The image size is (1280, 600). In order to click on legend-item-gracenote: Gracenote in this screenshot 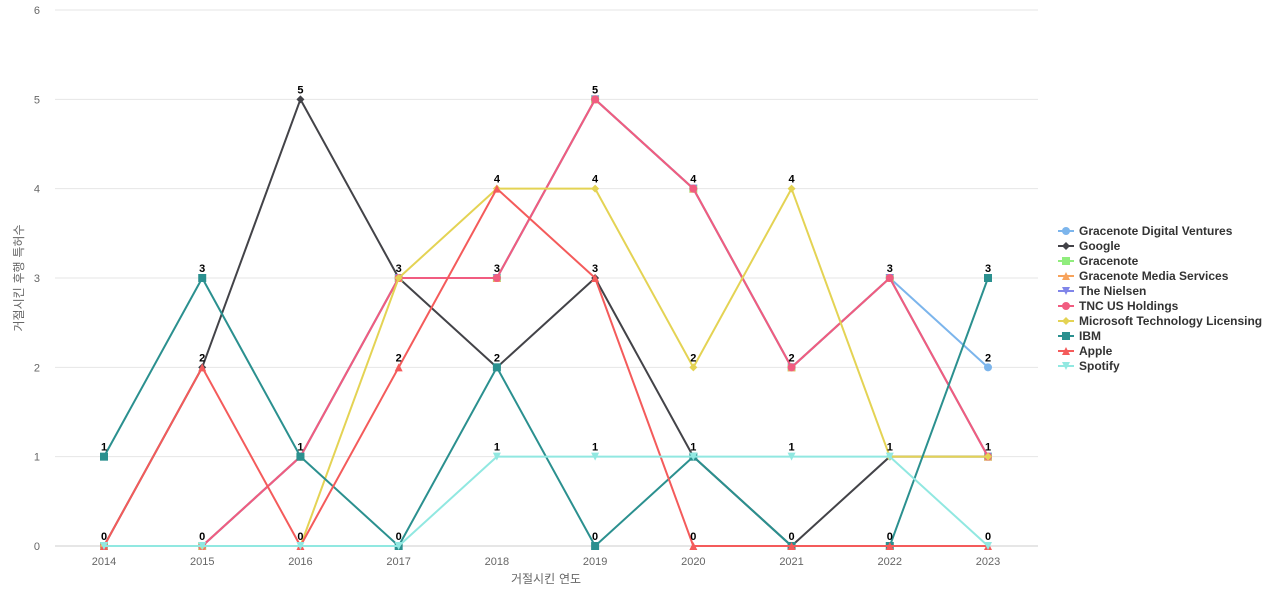, I will do `click(1098, 261)`.